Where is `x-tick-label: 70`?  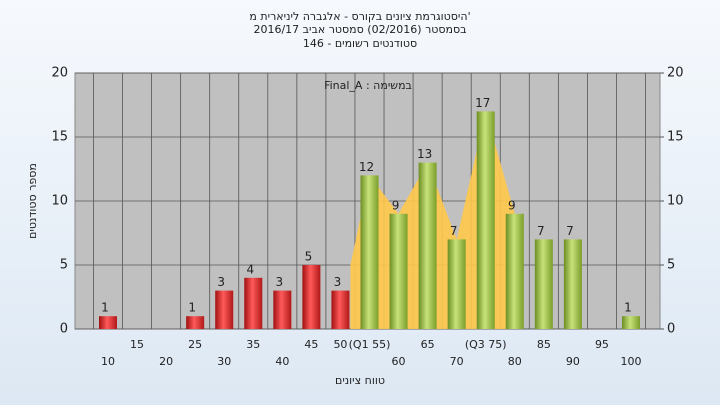 x-tick-label: 70 is located at coordinates (457, 361).